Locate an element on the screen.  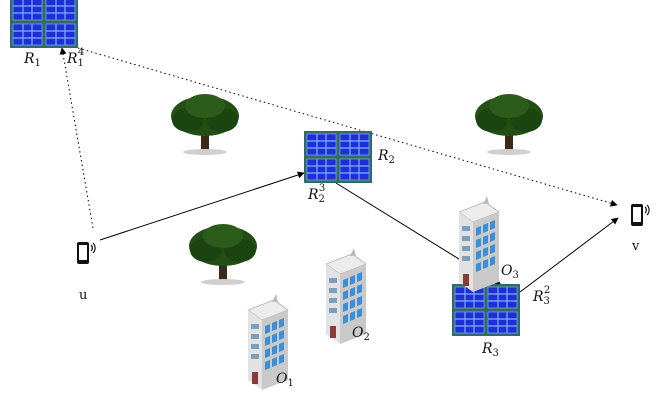
link-u-r1 is located at coordinates (76, 138).